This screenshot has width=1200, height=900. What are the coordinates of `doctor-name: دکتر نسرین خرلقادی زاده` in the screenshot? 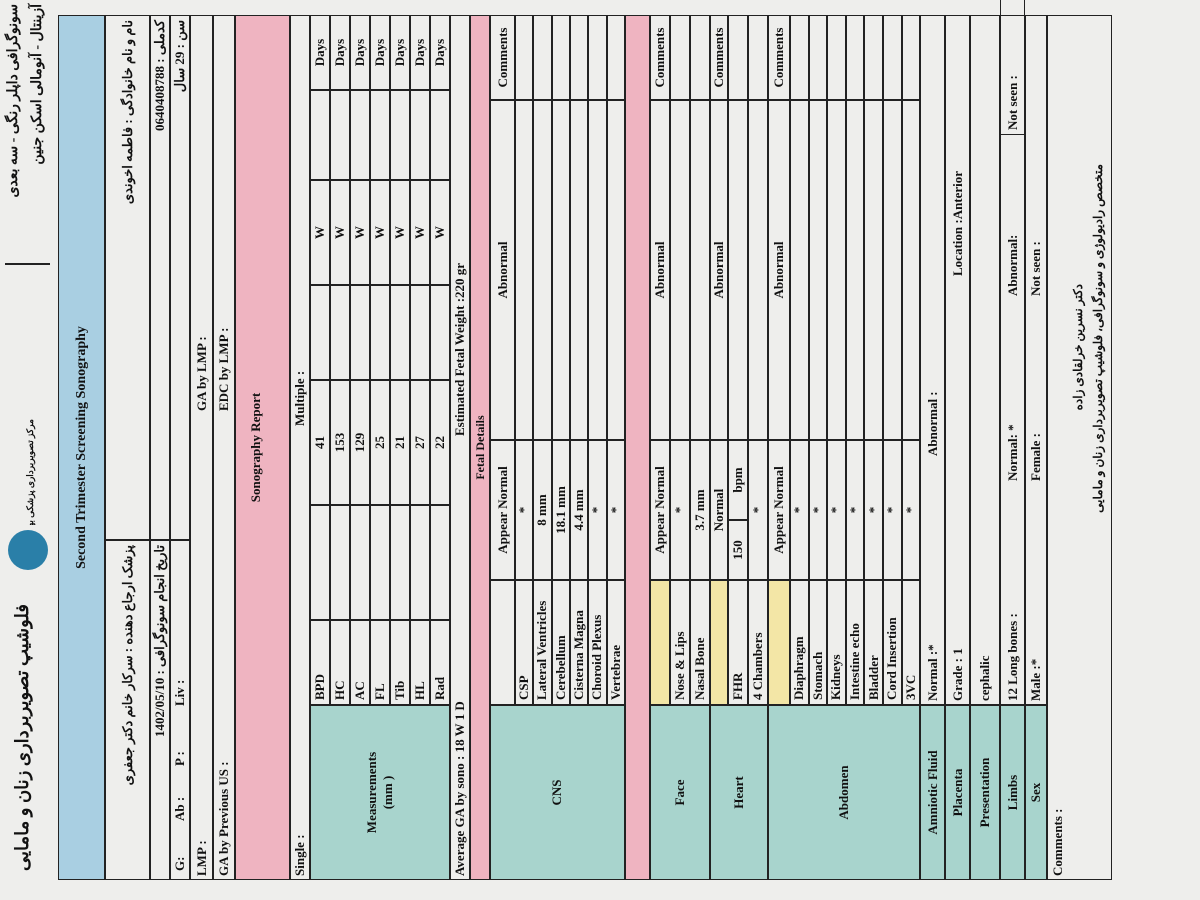 It's located at (1077, 347).